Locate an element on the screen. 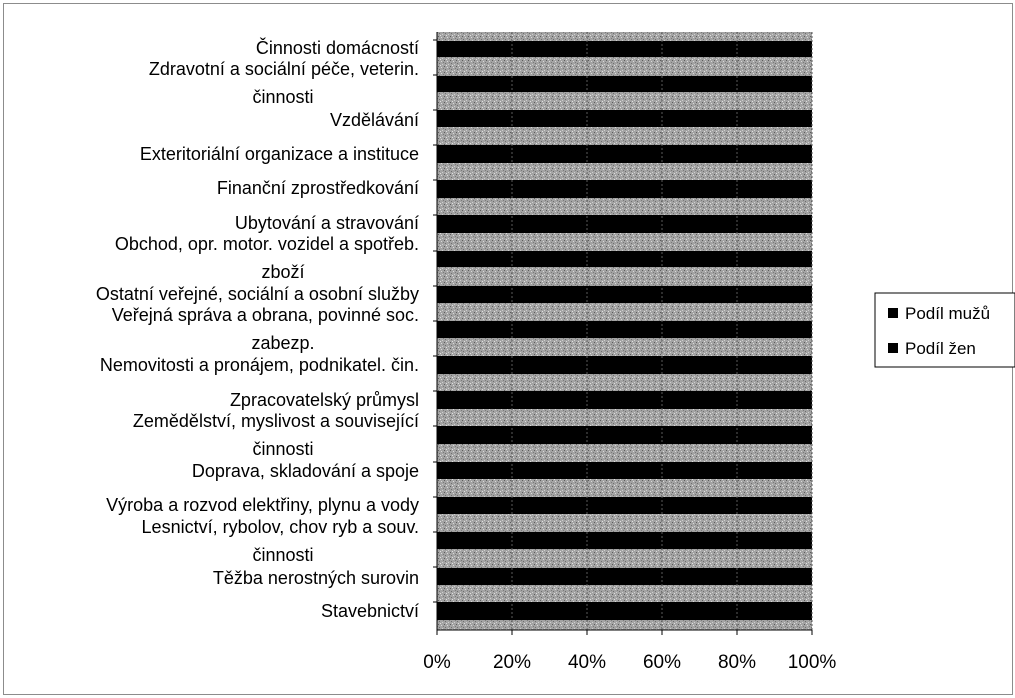  category-label: Doprava, skladování a spoje is located at coordinates (305, 471).